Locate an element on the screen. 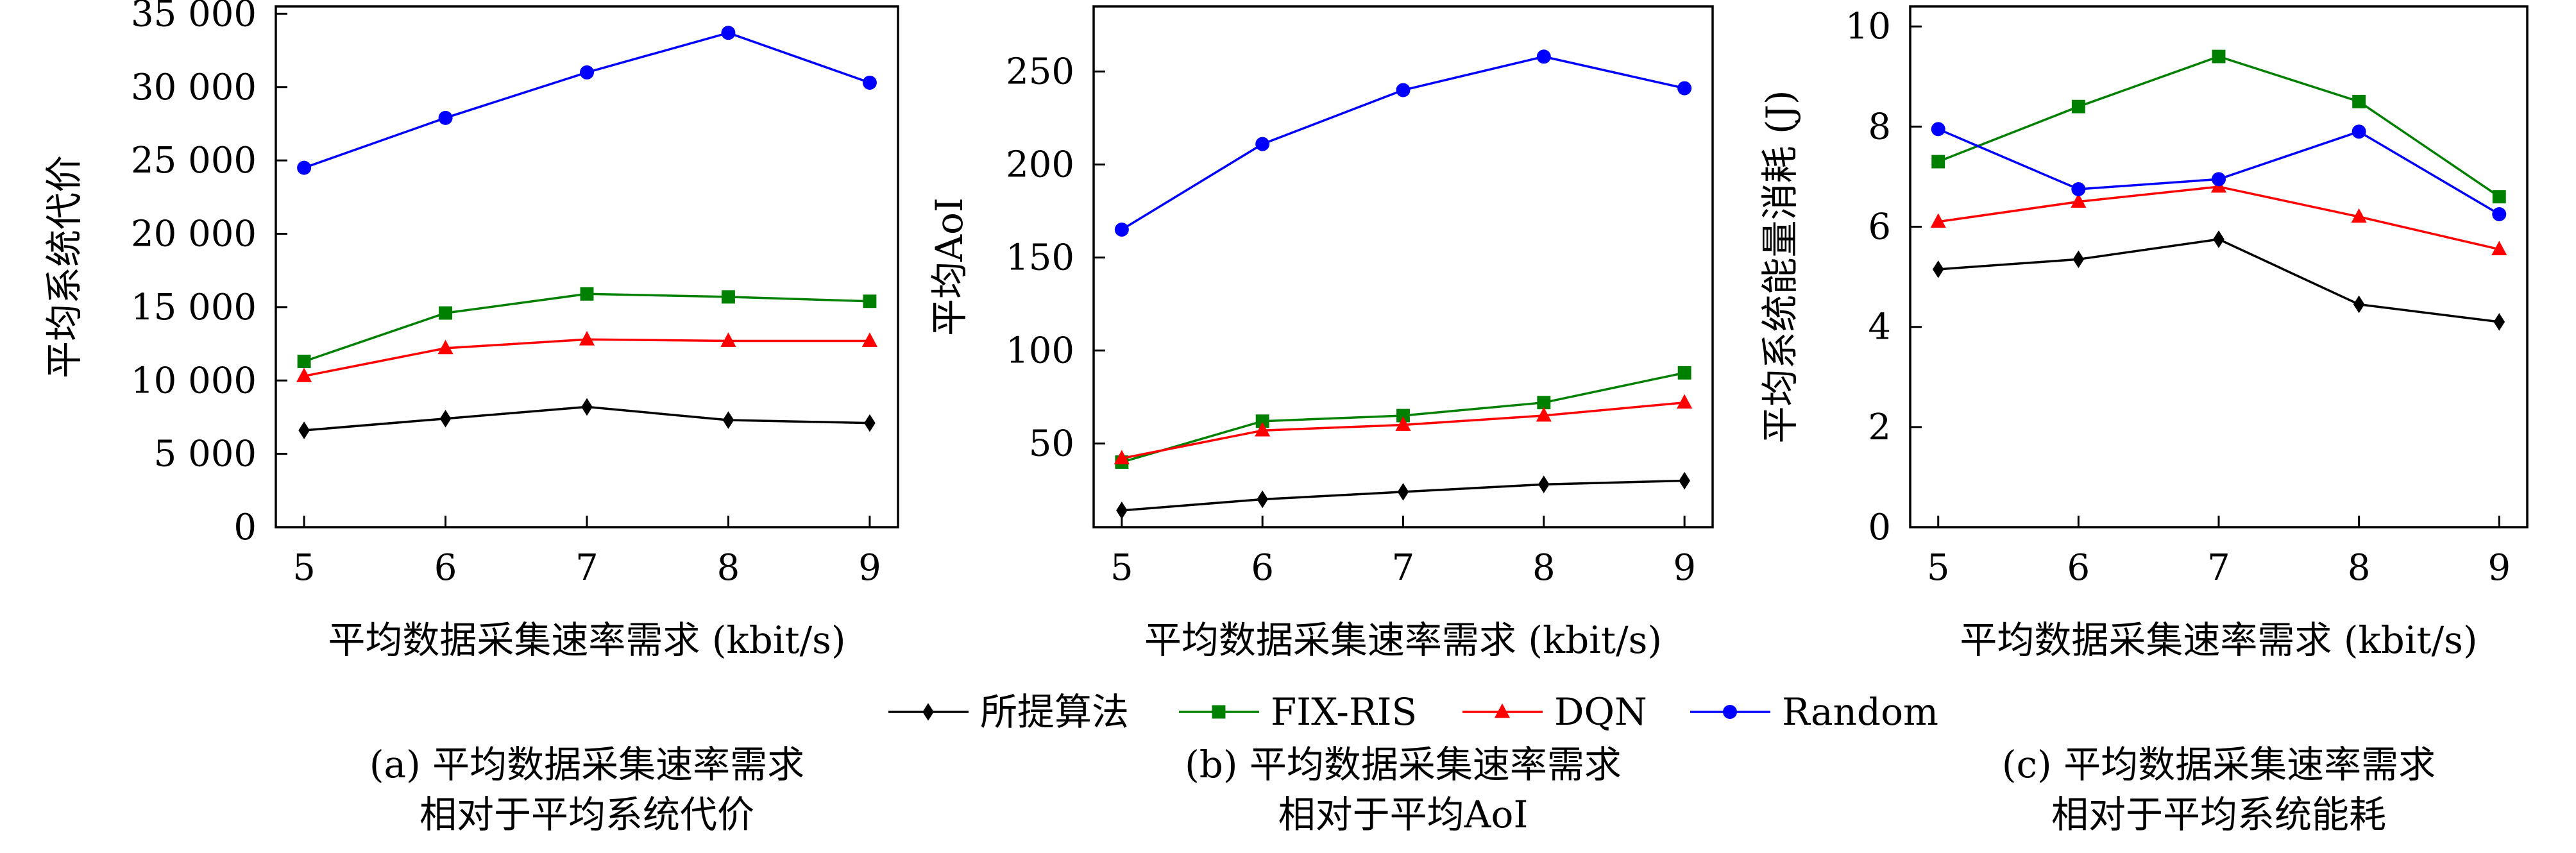  y-axis-label: 平均AoI is located at coordinates (949, 267).